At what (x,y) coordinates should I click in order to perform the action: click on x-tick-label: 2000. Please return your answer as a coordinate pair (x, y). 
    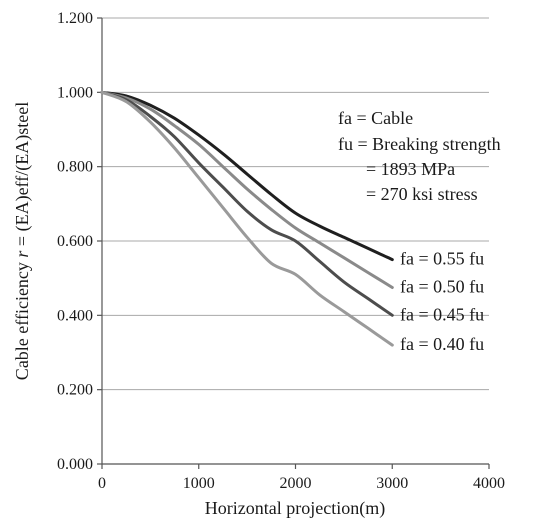
    Looking at the image, I should click on (296, 483).